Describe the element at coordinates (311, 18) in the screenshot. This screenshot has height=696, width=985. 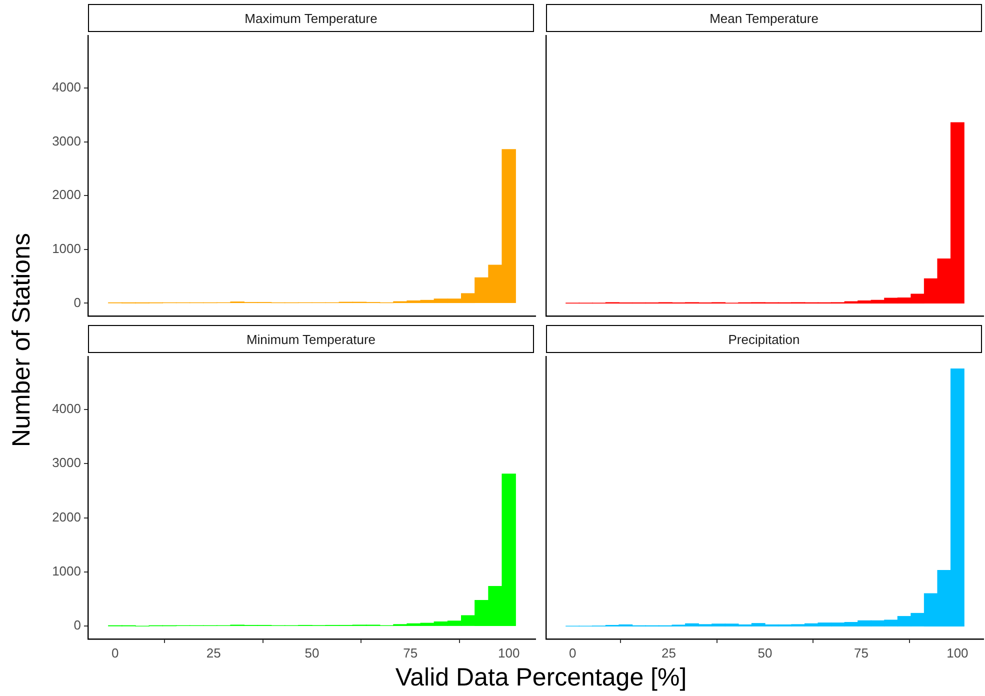
I see `chart-title: Maximum Temperature` at that location.